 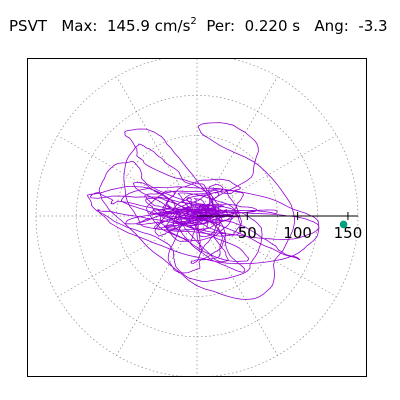 What do you see at coordinates (128, 26) in the screenshot?
I see `max-value: 145.9` at bounding box center [128, 26].